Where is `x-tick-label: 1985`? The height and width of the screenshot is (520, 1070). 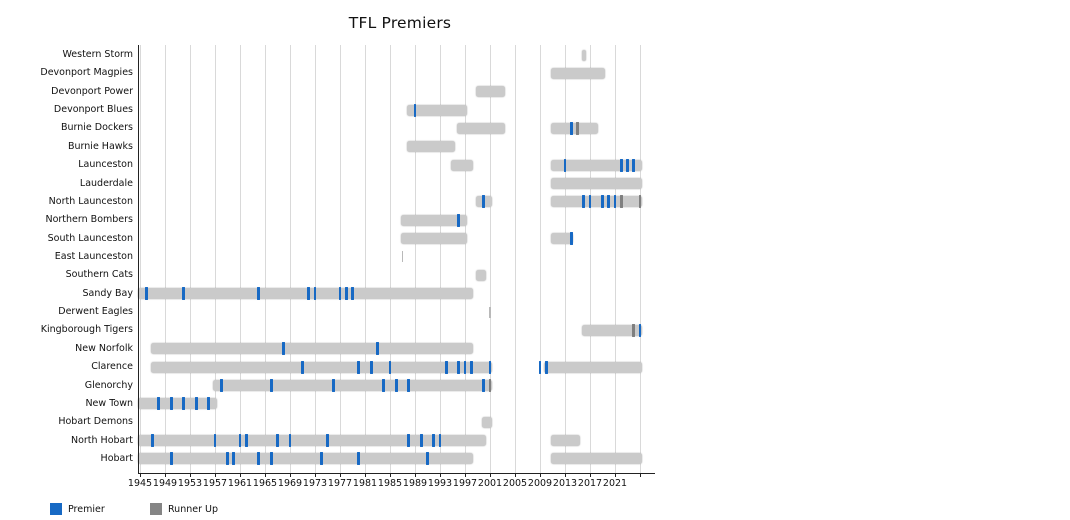
x-tick-label: 1985 is located at coordinates (390, 483).